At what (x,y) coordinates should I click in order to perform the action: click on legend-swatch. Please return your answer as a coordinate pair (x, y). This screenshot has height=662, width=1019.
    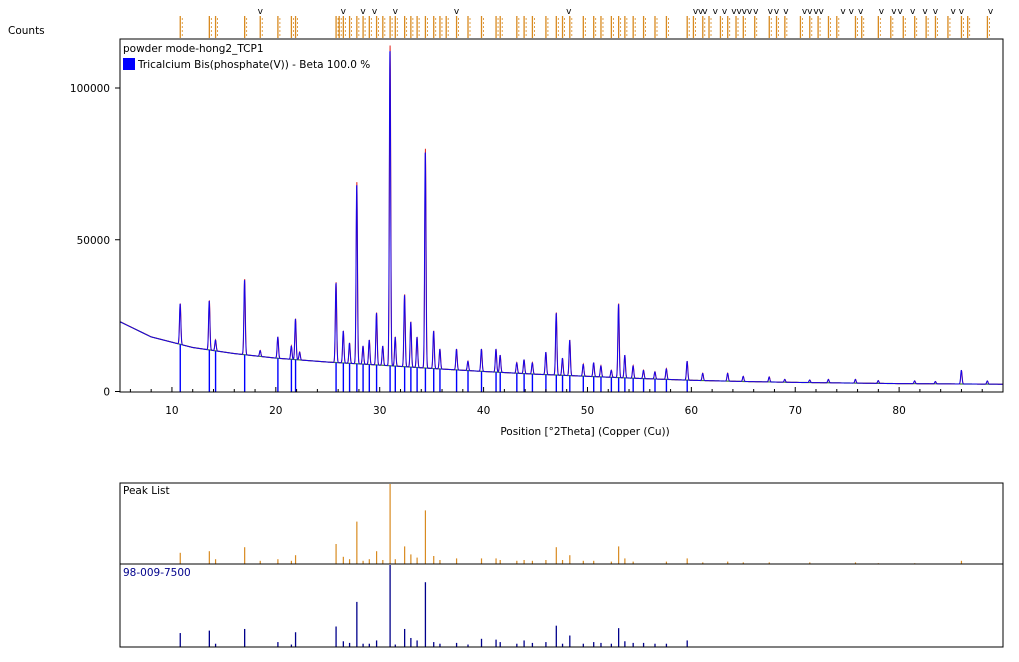
    Looking at the image, I should click on (129, 64).